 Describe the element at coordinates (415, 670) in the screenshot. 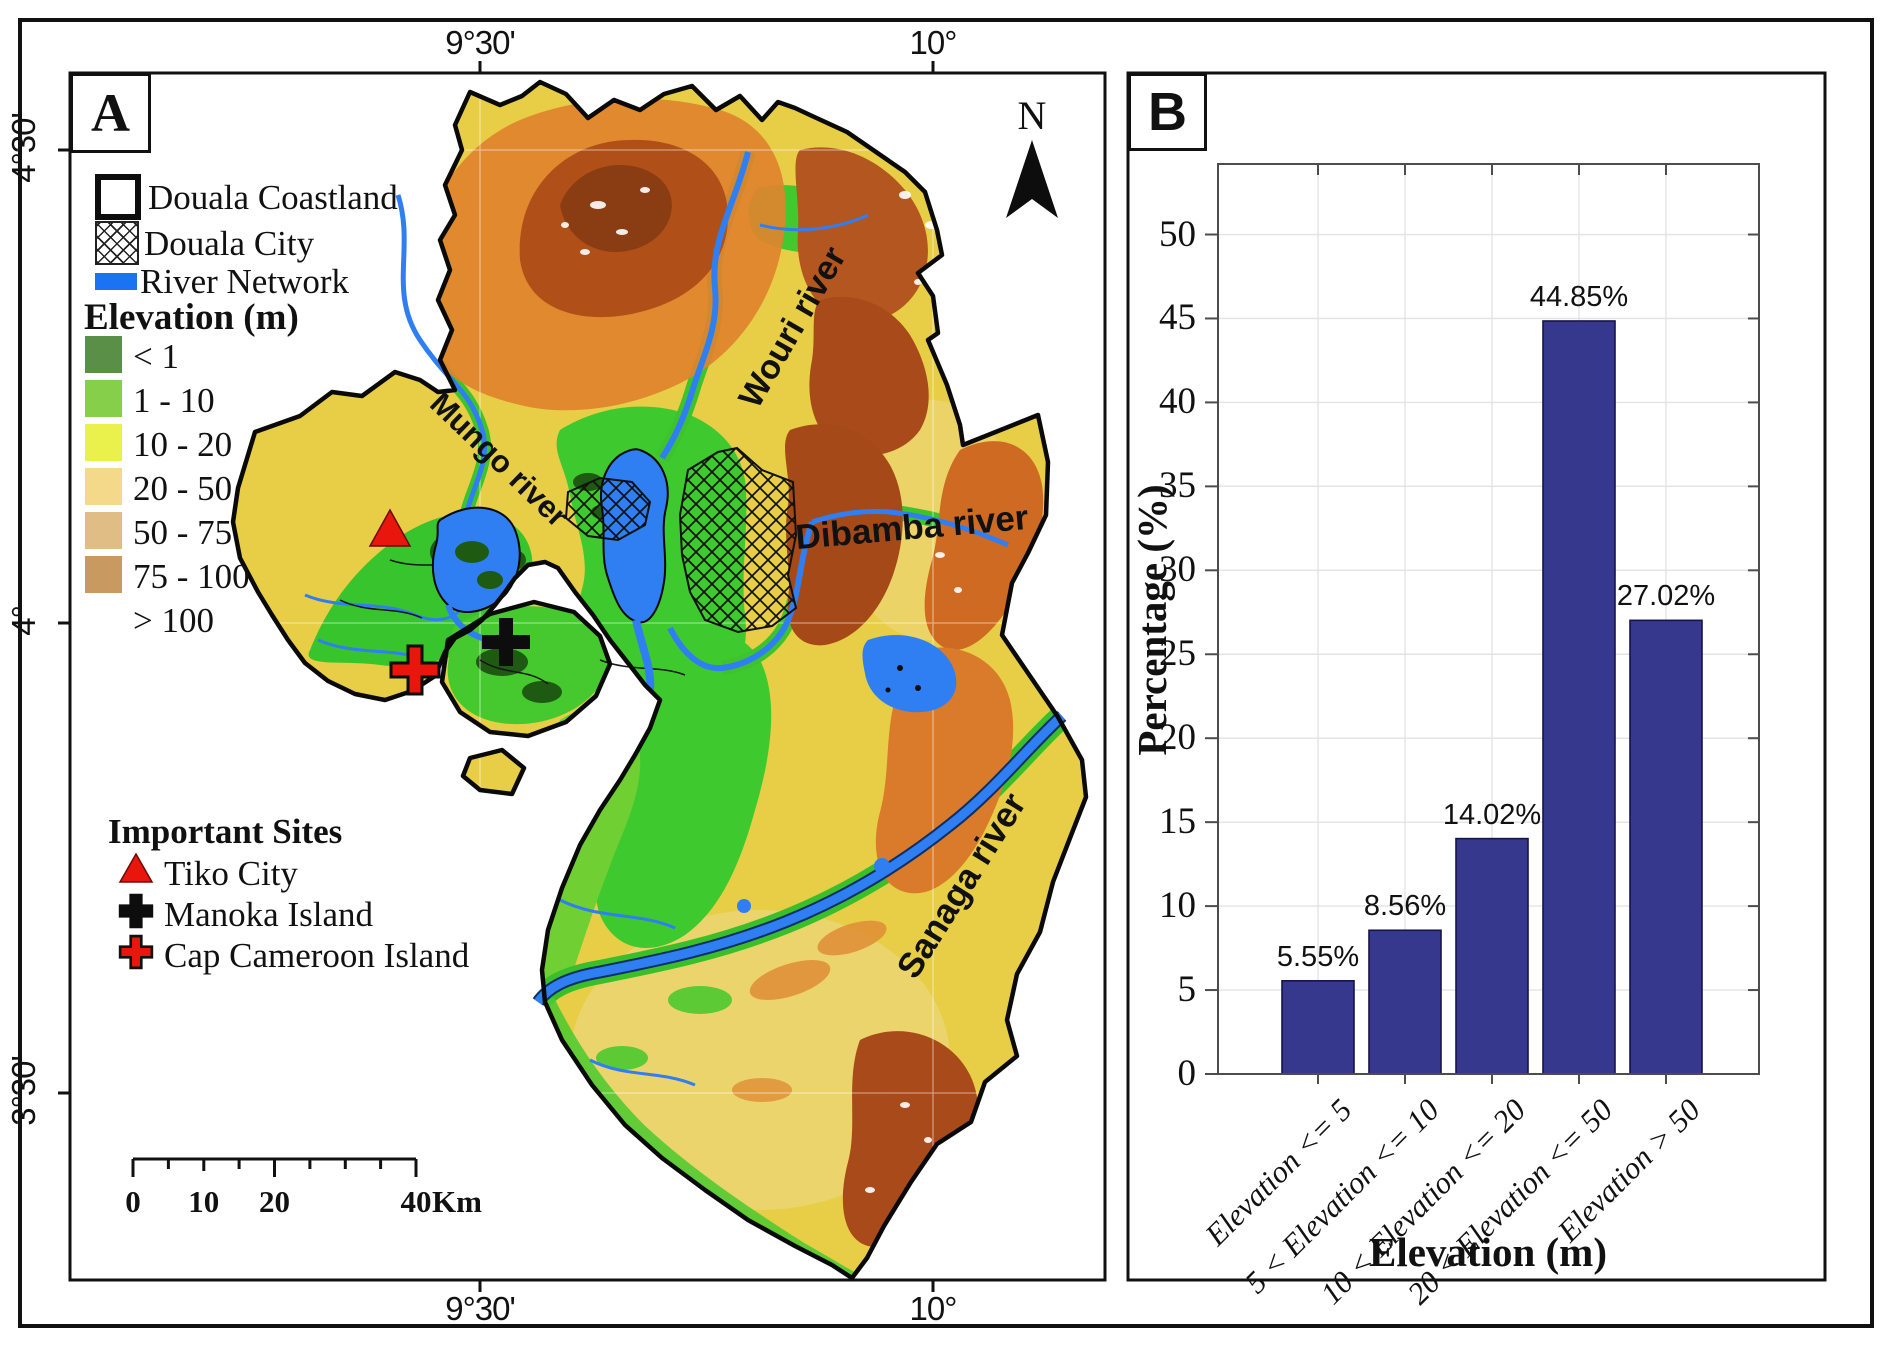

I see `cap-cameroon-marker` at that location.